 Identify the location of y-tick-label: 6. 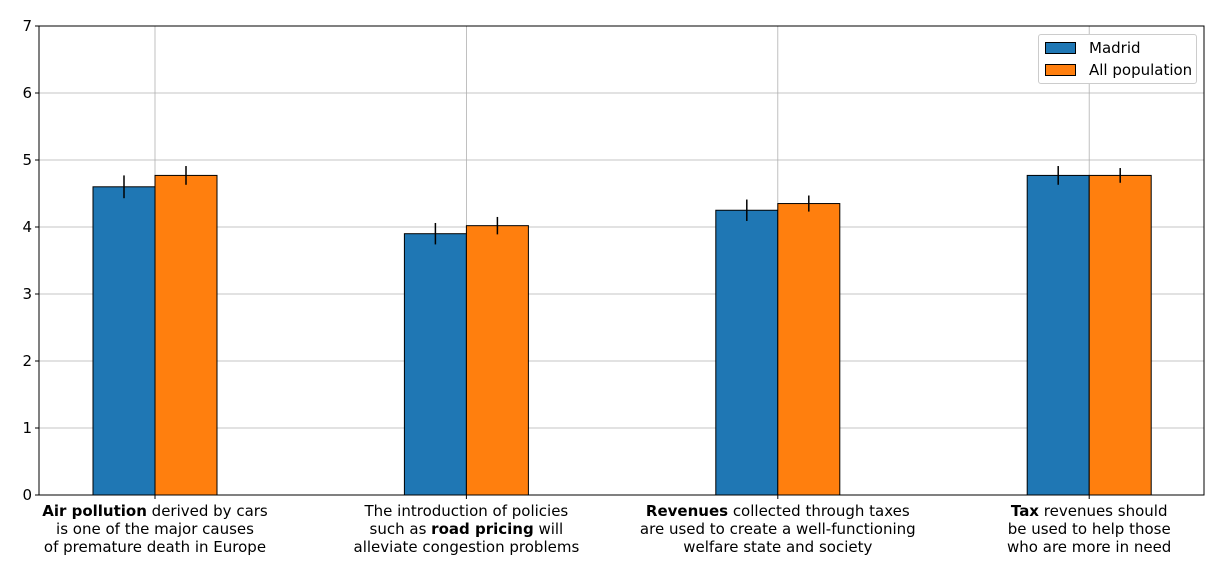
(27, 93).